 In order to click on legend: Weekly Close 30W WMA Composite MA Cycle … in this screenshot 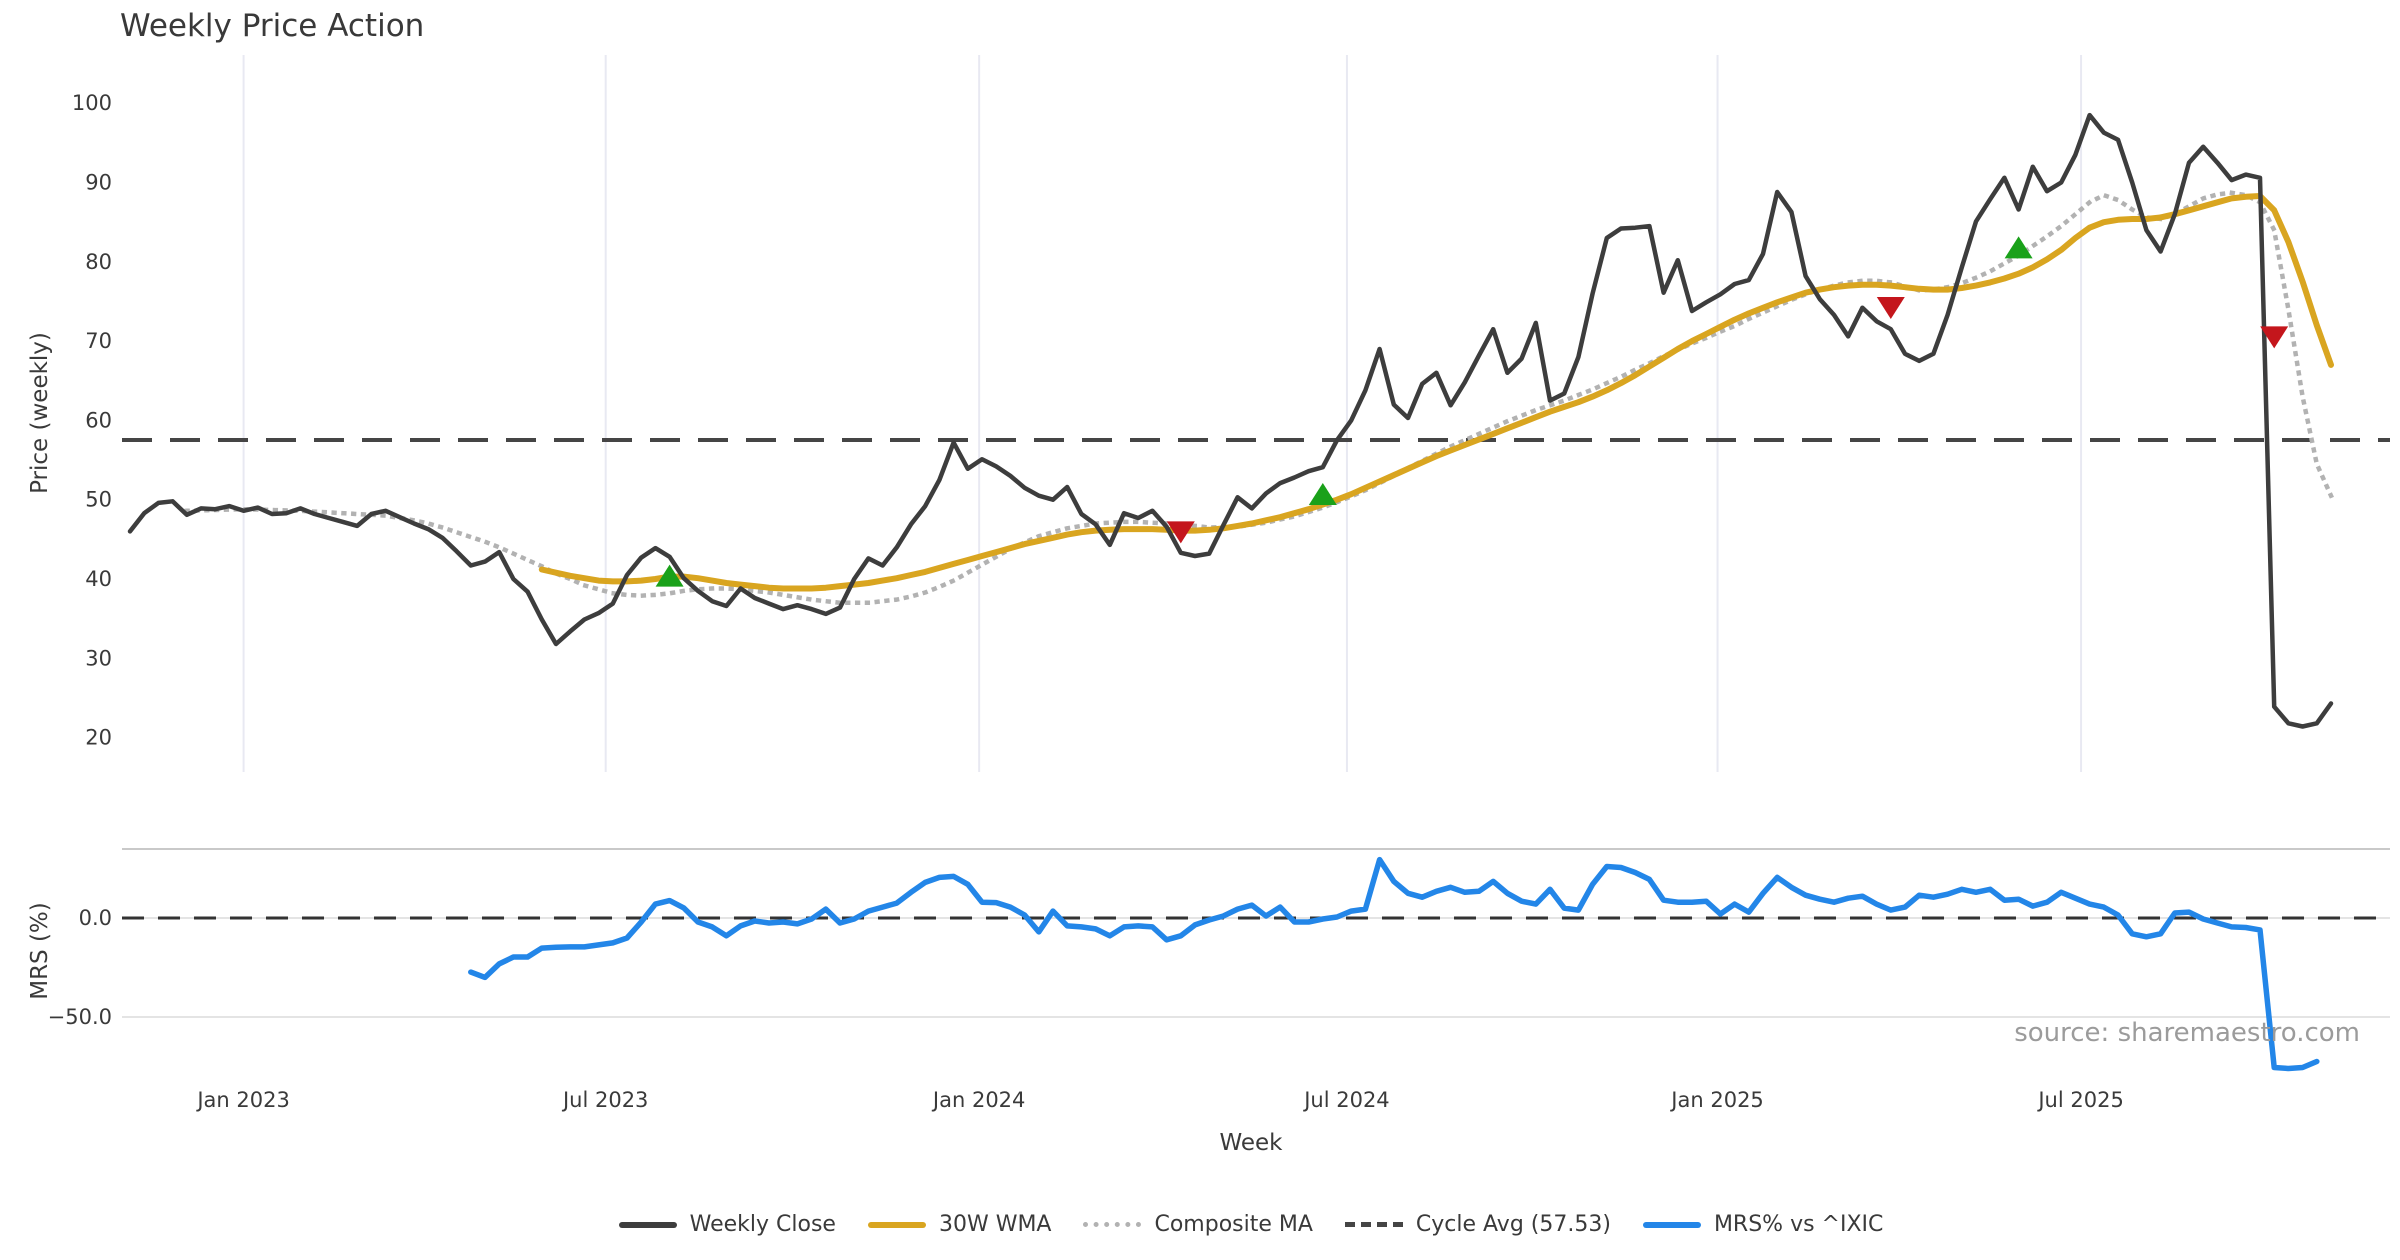, I will do `click(1251, 1224)`.